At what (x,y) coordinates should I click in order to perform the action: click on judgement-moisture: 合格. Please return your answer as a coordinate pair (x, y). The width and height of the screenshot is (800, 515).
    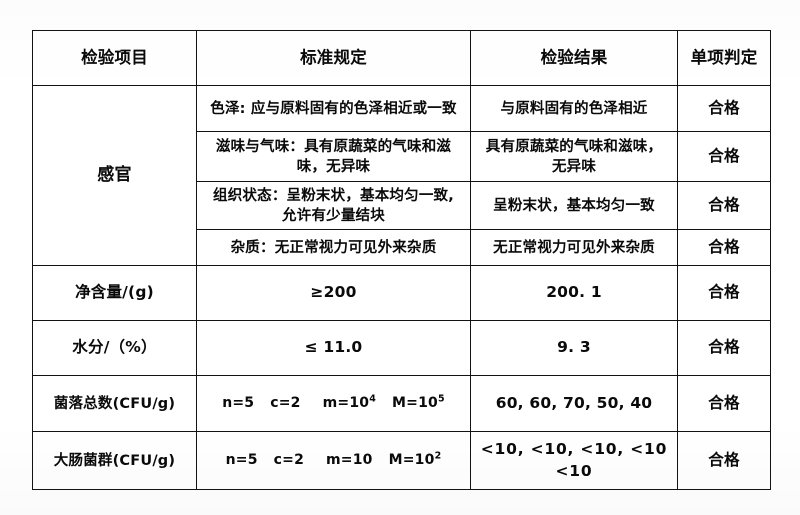
    Looking at the image, I should click on (724, 348).